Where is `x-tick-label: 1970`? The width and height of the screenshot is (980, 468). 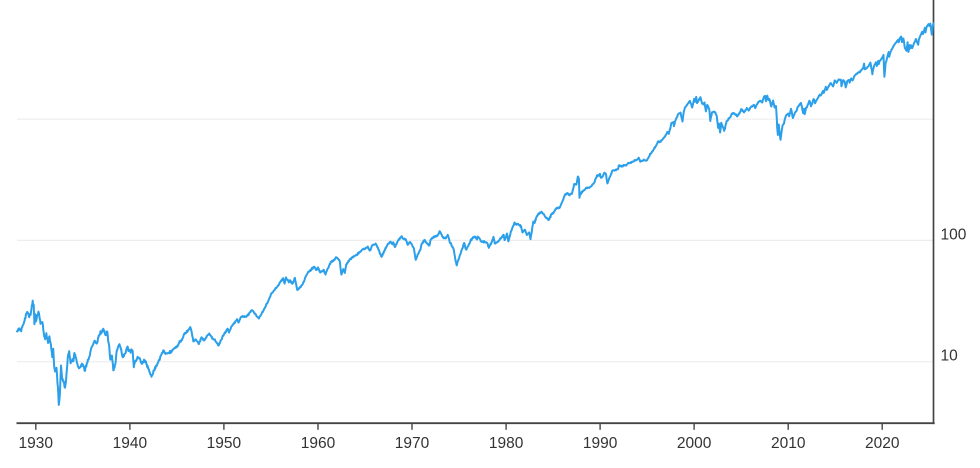 x-tick-label: 1970 is located at coordinates (412, 443).